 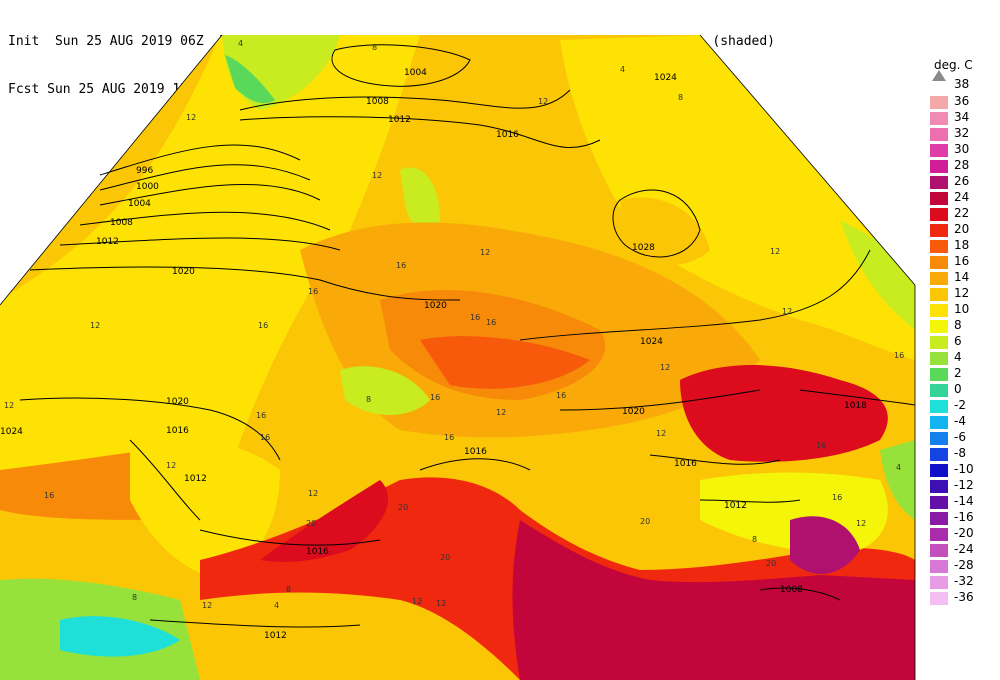 What do you see at coordinates (964, 597) in the screenshot?
I see `legend-label: -36` at bounding box center [964, 597].